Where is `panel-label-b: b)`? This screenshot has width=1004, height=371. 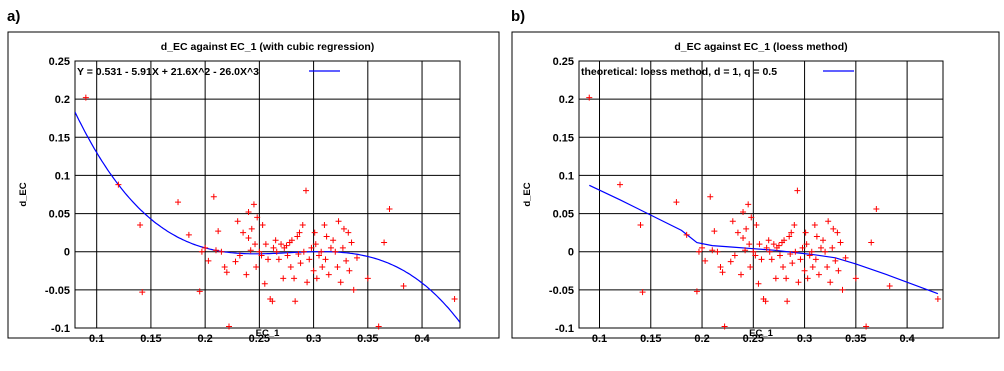 panel-label-b: b) is located at coordinates (518, 16).